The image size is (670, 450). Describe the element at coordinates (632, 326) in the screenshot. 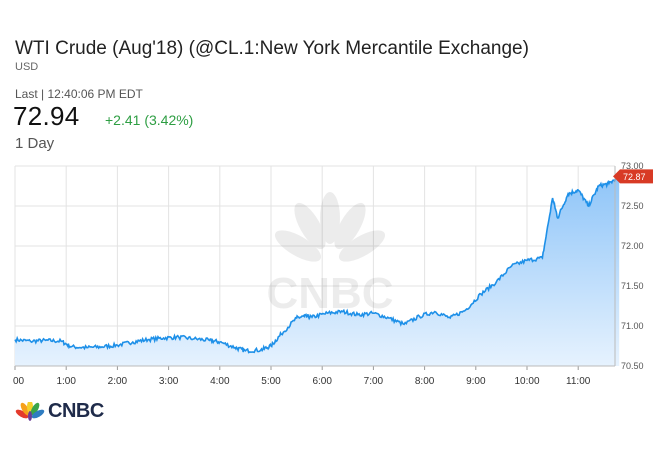

I see `y-tick-label: 71.00` at that location.